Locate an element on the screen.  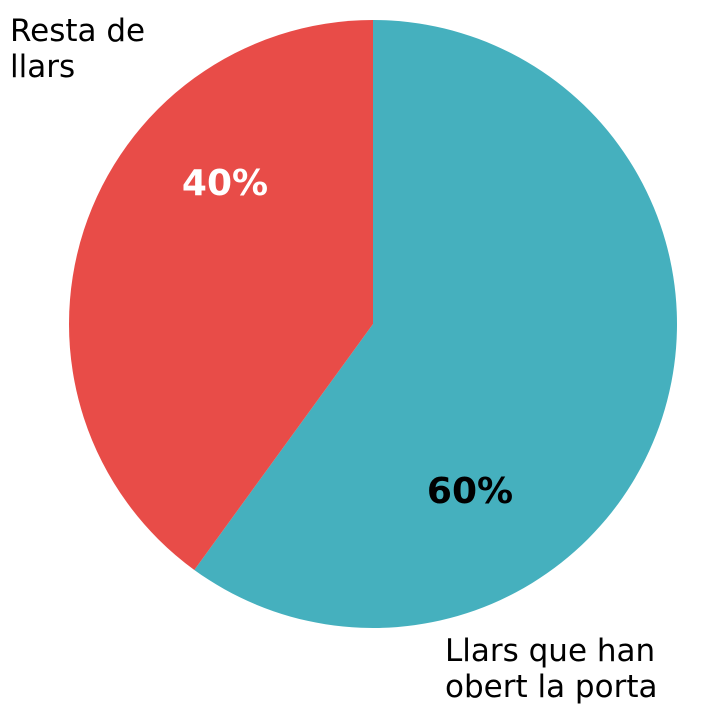
value-label: 60% is located at coordinates (470, 491).